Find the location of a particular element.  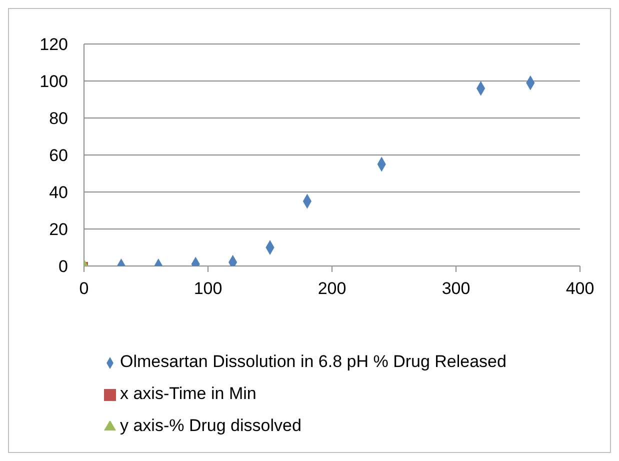

y-tick-label: 0 is located at coordinates (63, 266).